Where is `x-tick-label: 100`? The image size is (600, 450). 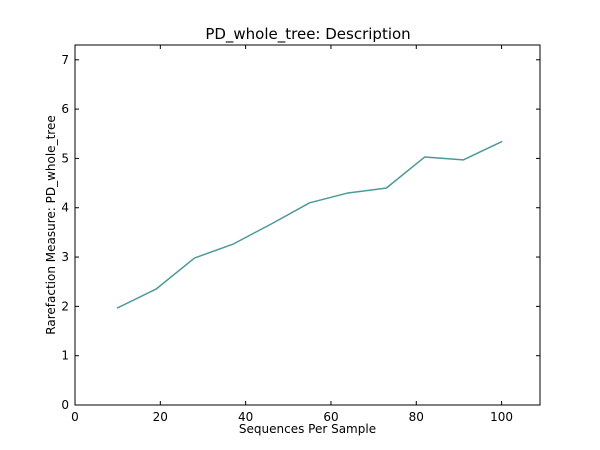 x-tick-label: 100 is located at coordinates (501, 417).